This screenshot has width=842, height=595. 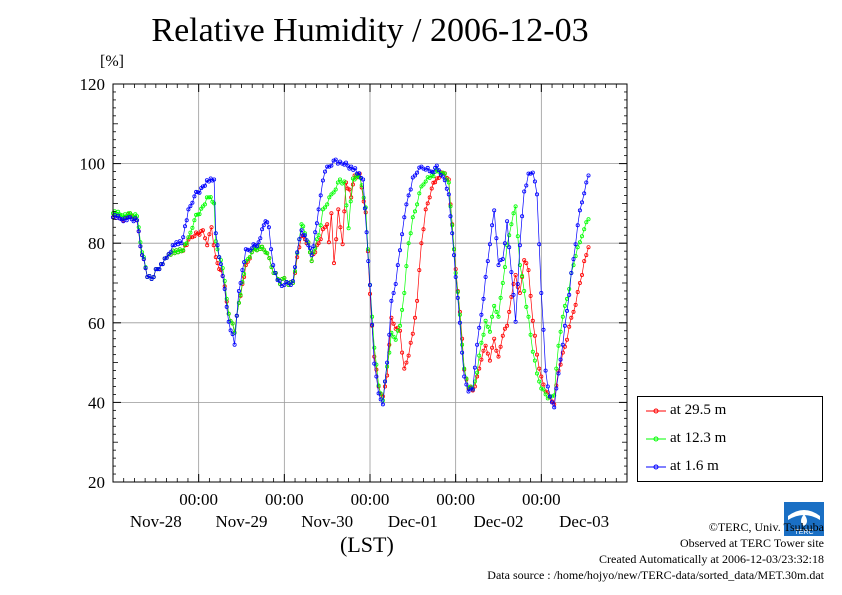 I want to click on legend-marker-29-5m, so click(x=656, y=411).